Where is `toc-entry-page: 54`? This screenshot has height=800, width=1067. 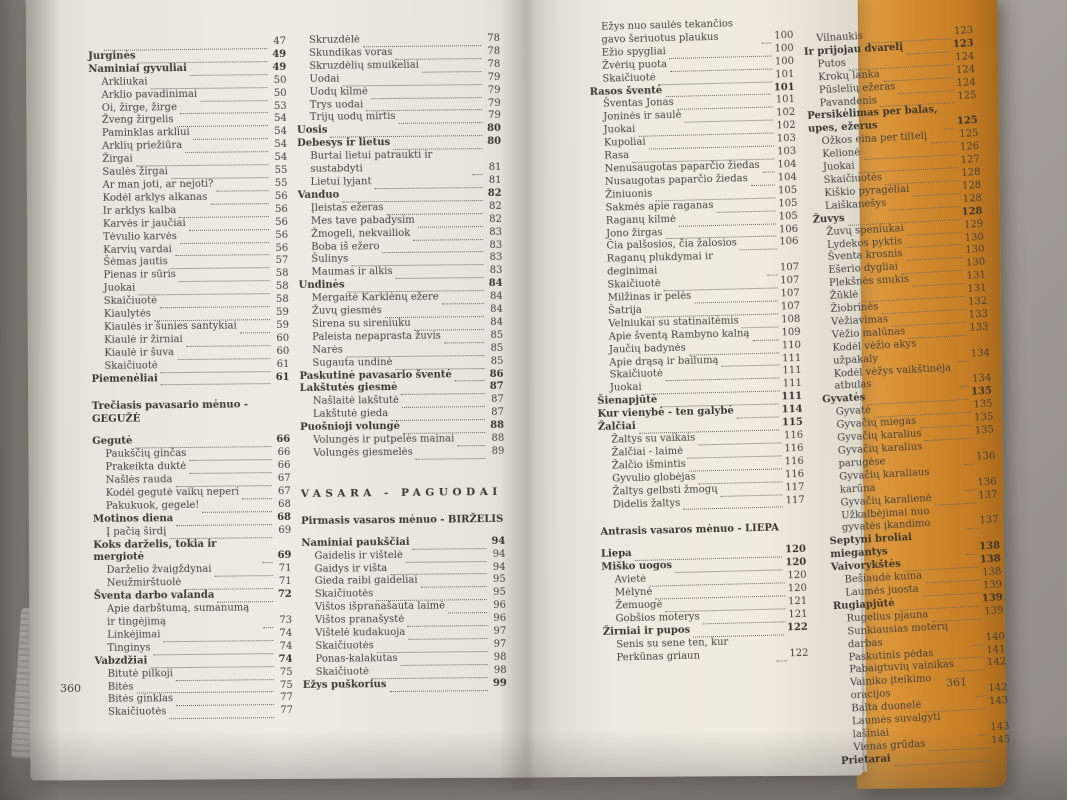
toc-entry-page: 54 is located at coordinates (281, 158).